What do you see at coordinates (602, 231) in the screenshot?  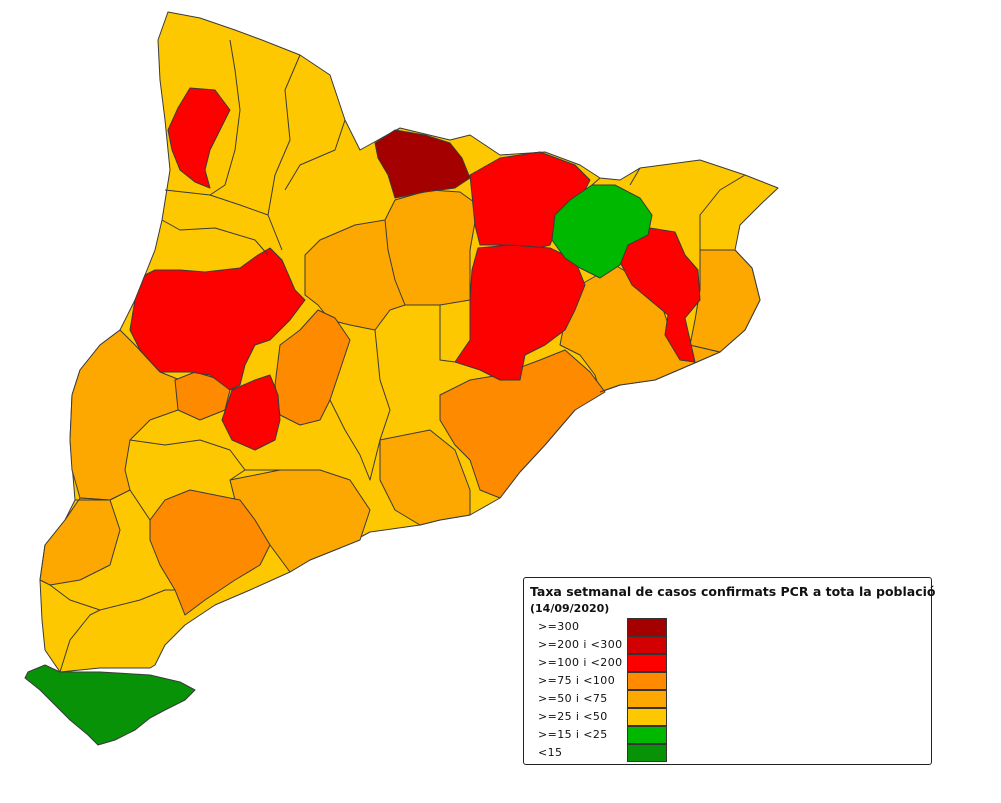 I see `region-northeast-green` at bounding box center [602, 231].